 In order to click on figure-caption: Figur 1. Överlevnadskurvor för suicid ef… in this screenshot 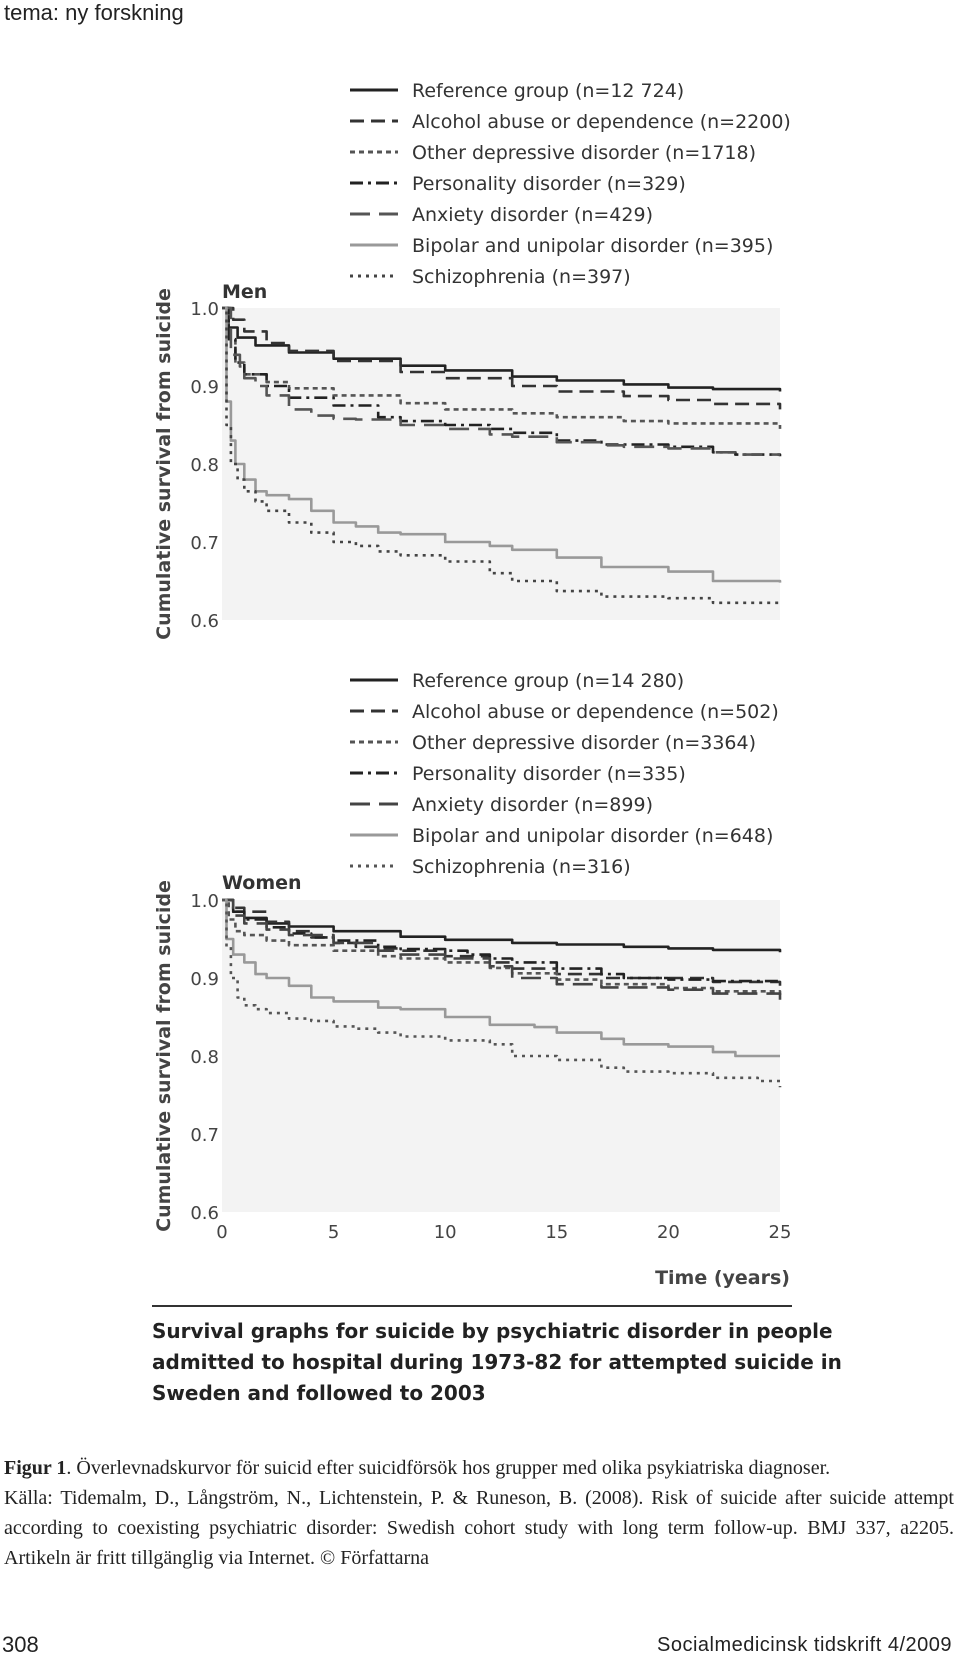, I will do `click(479, 1513)`.